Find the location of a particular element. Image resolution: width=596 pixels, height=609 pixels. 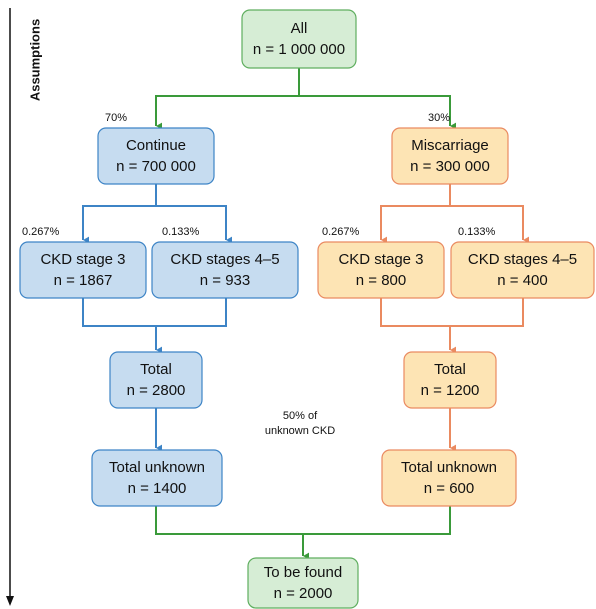

edge-label: 70% is located at coordinates (116, 118).